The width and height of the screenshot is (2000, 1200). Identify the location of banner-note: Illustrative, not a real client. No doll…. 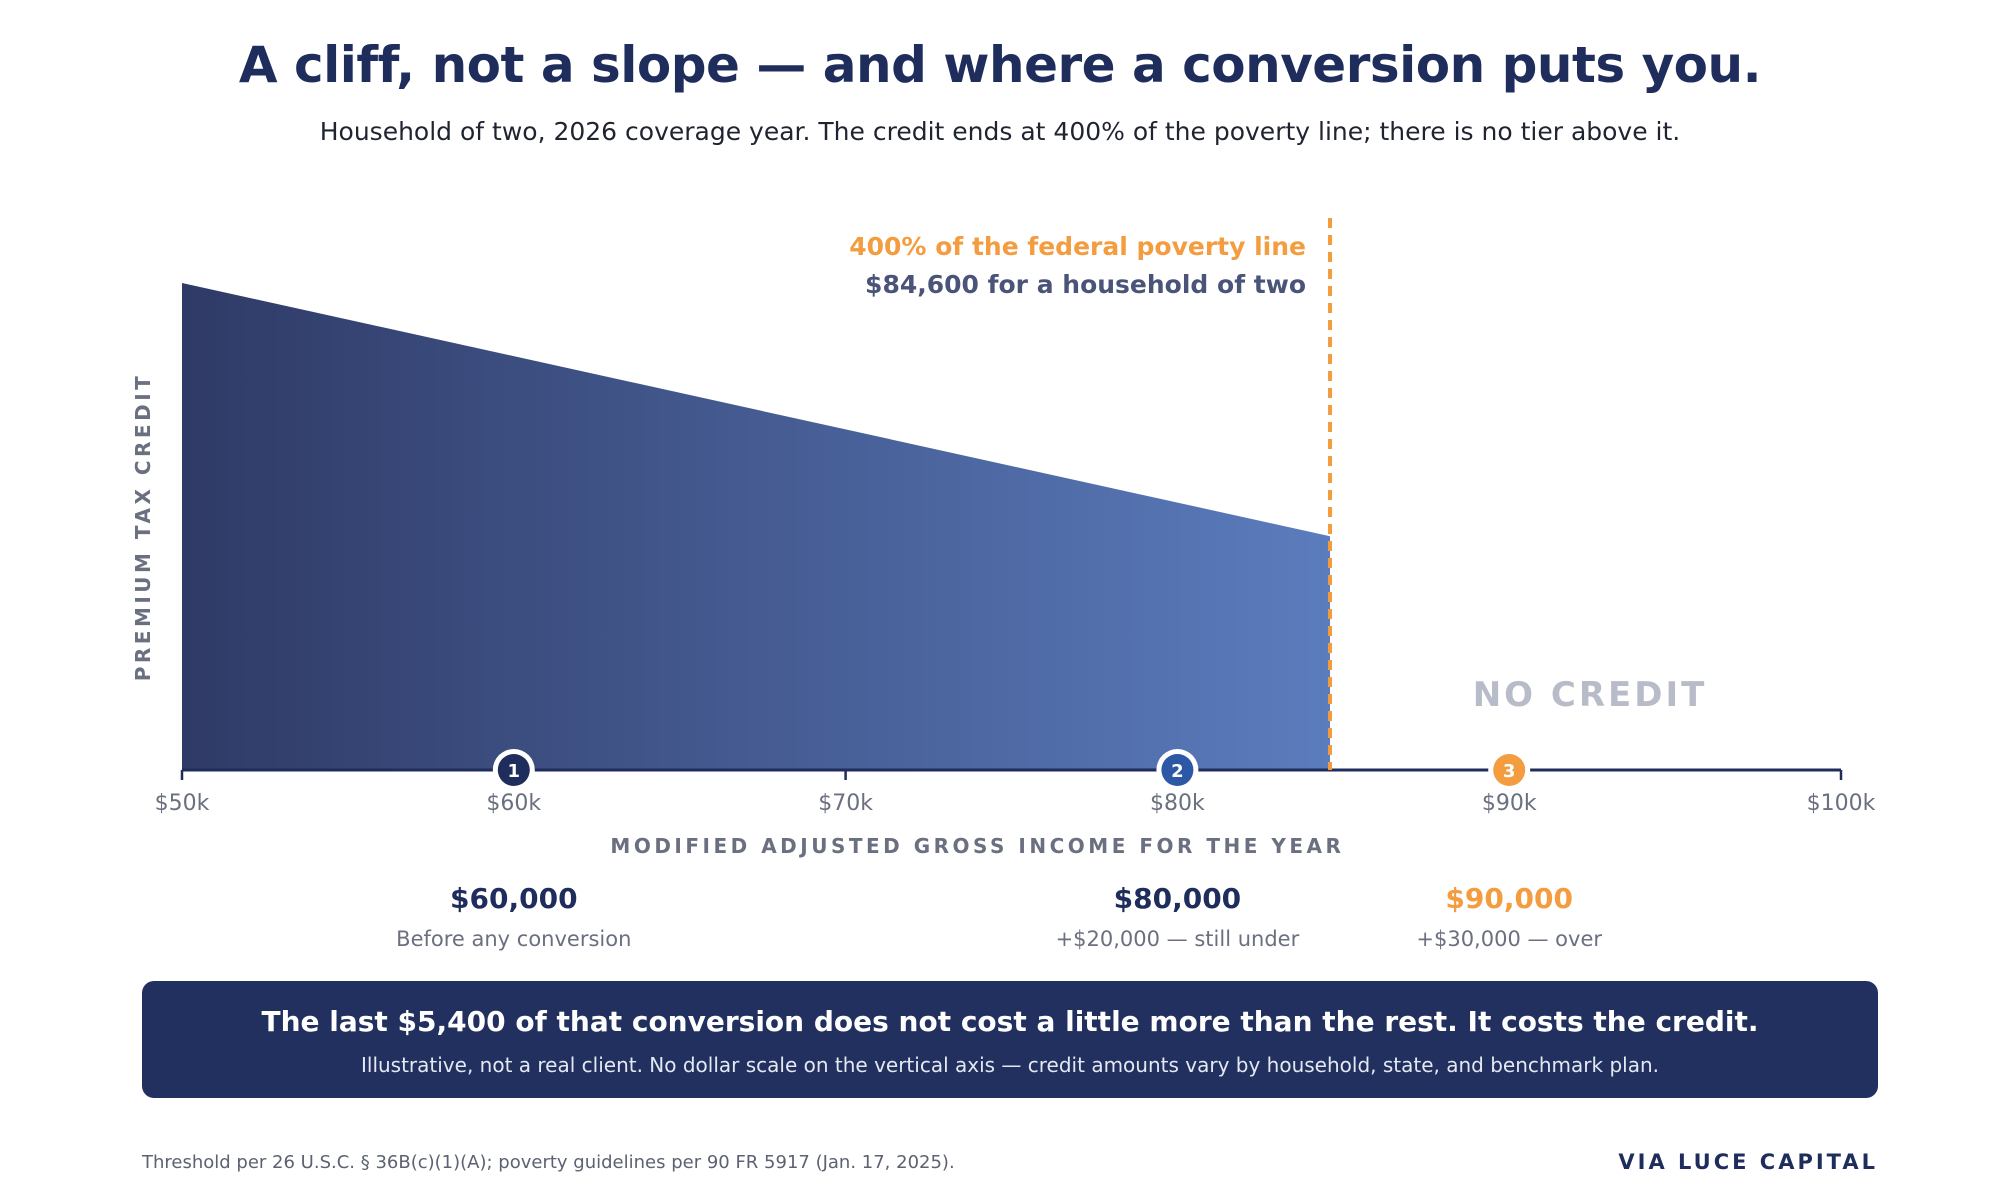
(1010, 1065).